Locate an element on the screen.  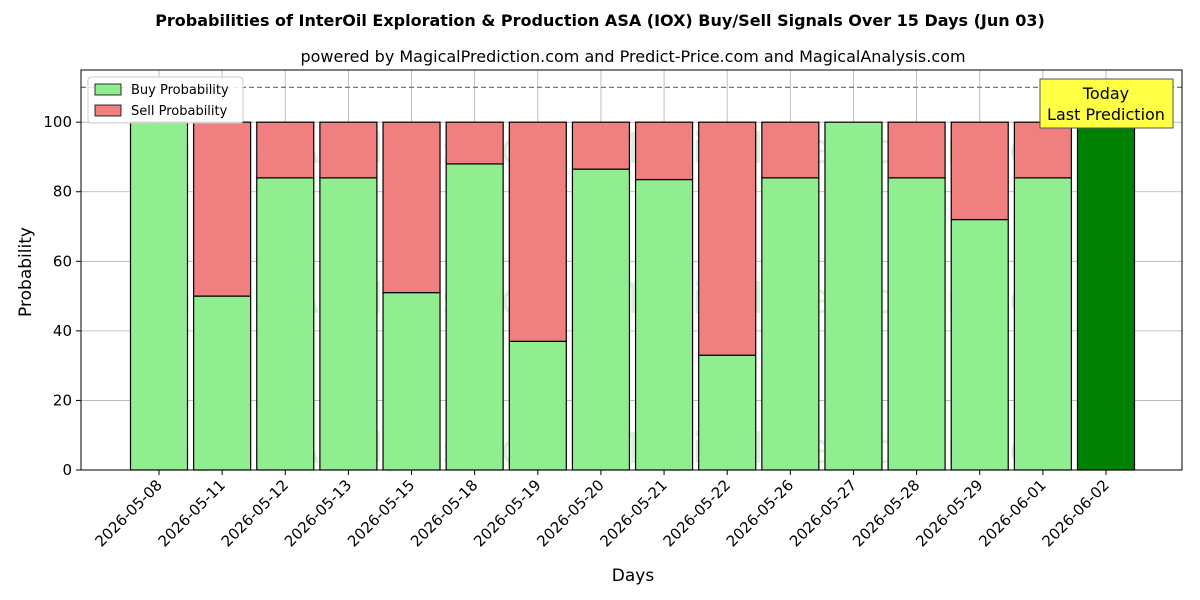
x-tick-label: 2026-06-02 is located at coordinates (1075, 513).